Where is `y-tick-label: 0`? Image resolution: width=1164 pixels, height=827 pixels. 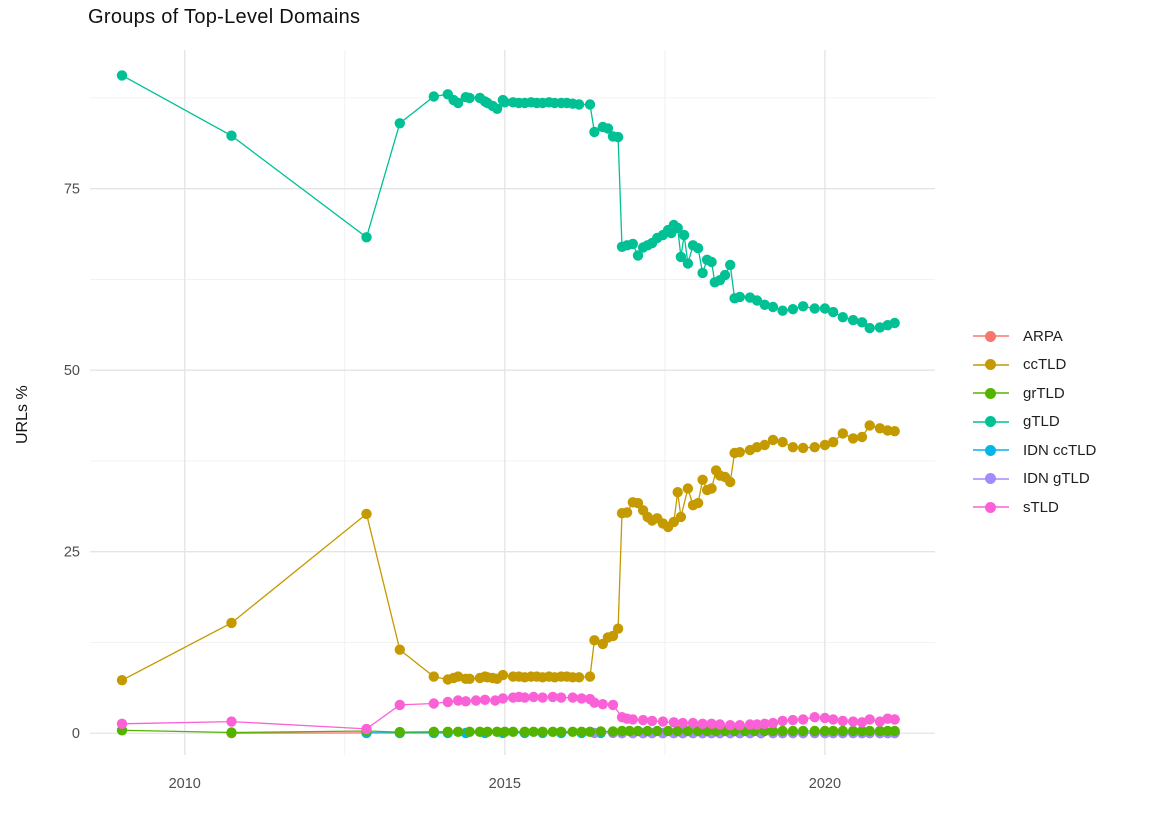
y-tick-label: 0 is located at coordinates (76, 734).